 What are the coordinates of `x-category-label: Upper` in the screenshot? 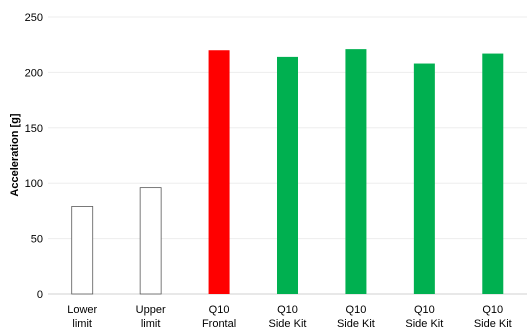 It's located at (151, 310).